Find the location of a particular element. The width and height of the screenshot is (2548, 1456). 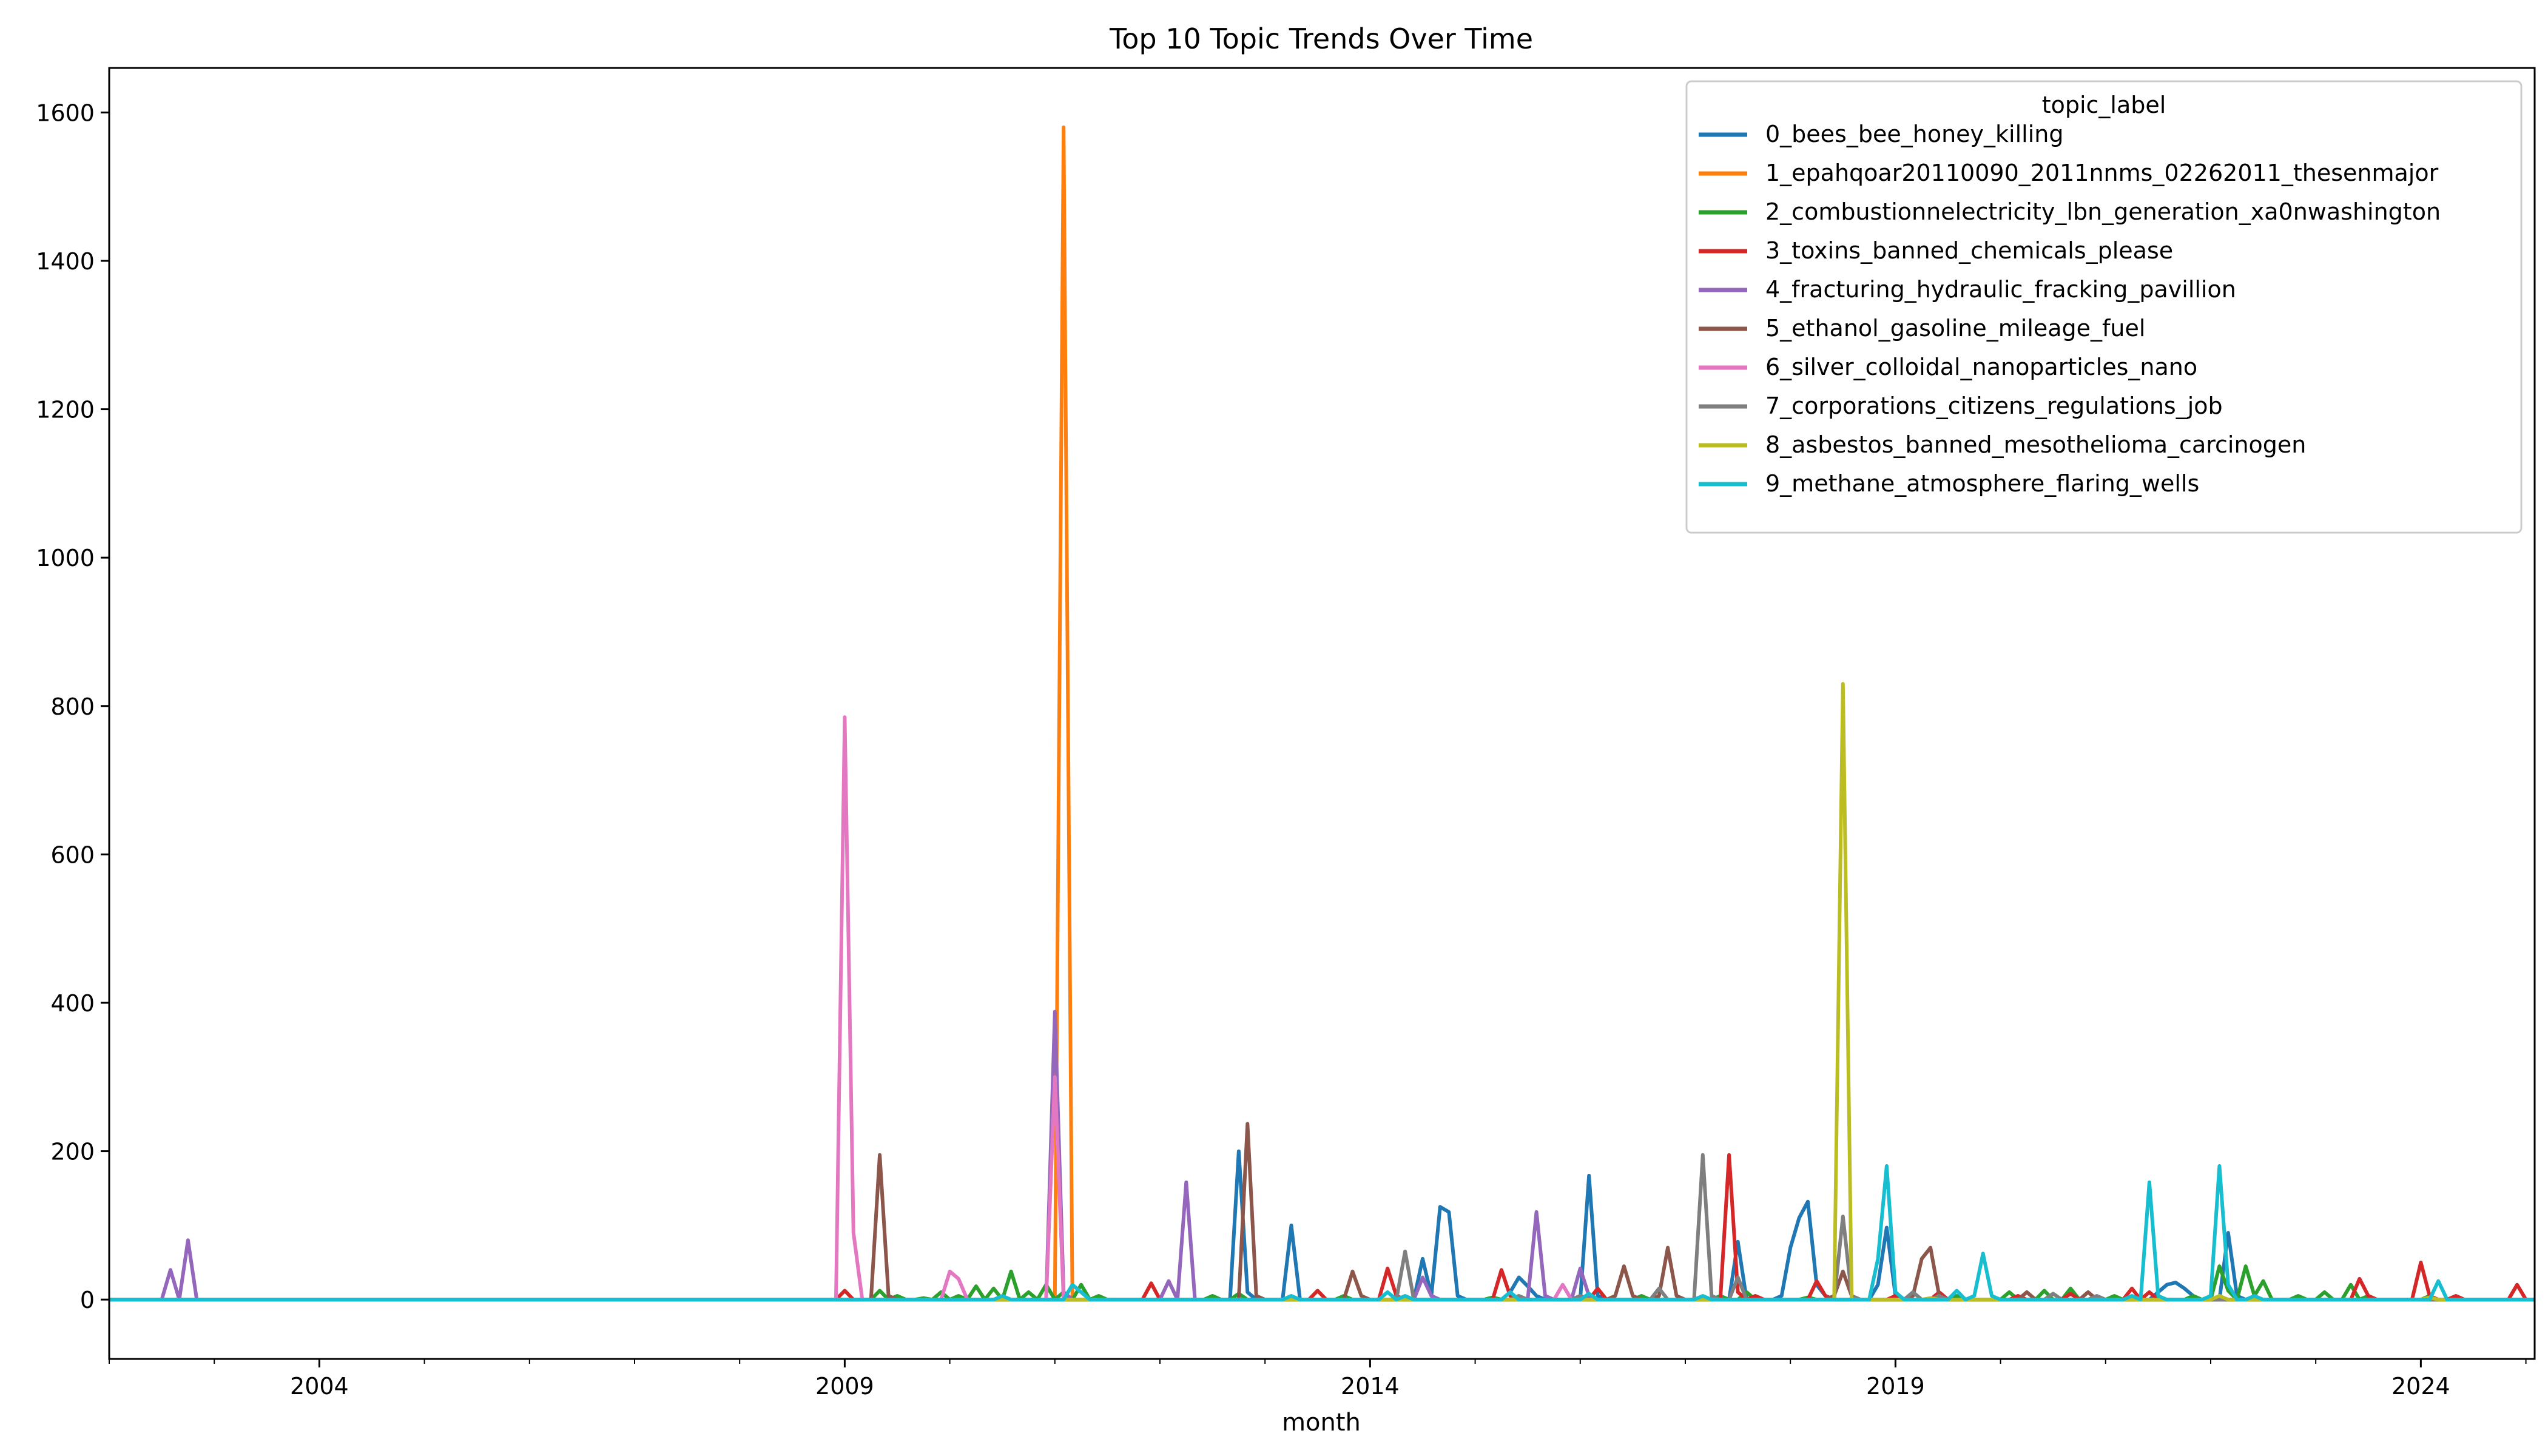

y-tick-label-8: 1600 is located at coordinates (65, 112).